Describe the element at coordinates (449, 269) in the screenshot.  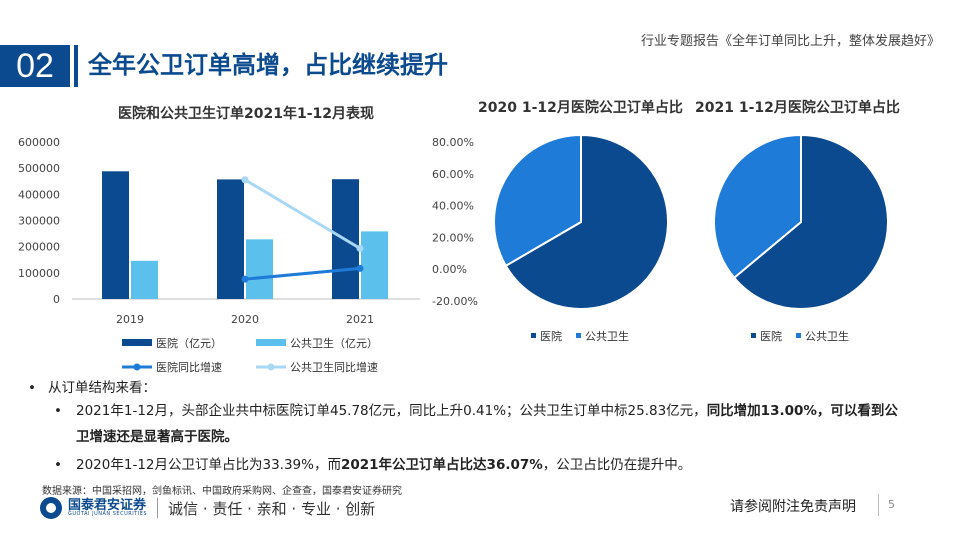
I see `y2-tick-label: 0.00%` at that location.